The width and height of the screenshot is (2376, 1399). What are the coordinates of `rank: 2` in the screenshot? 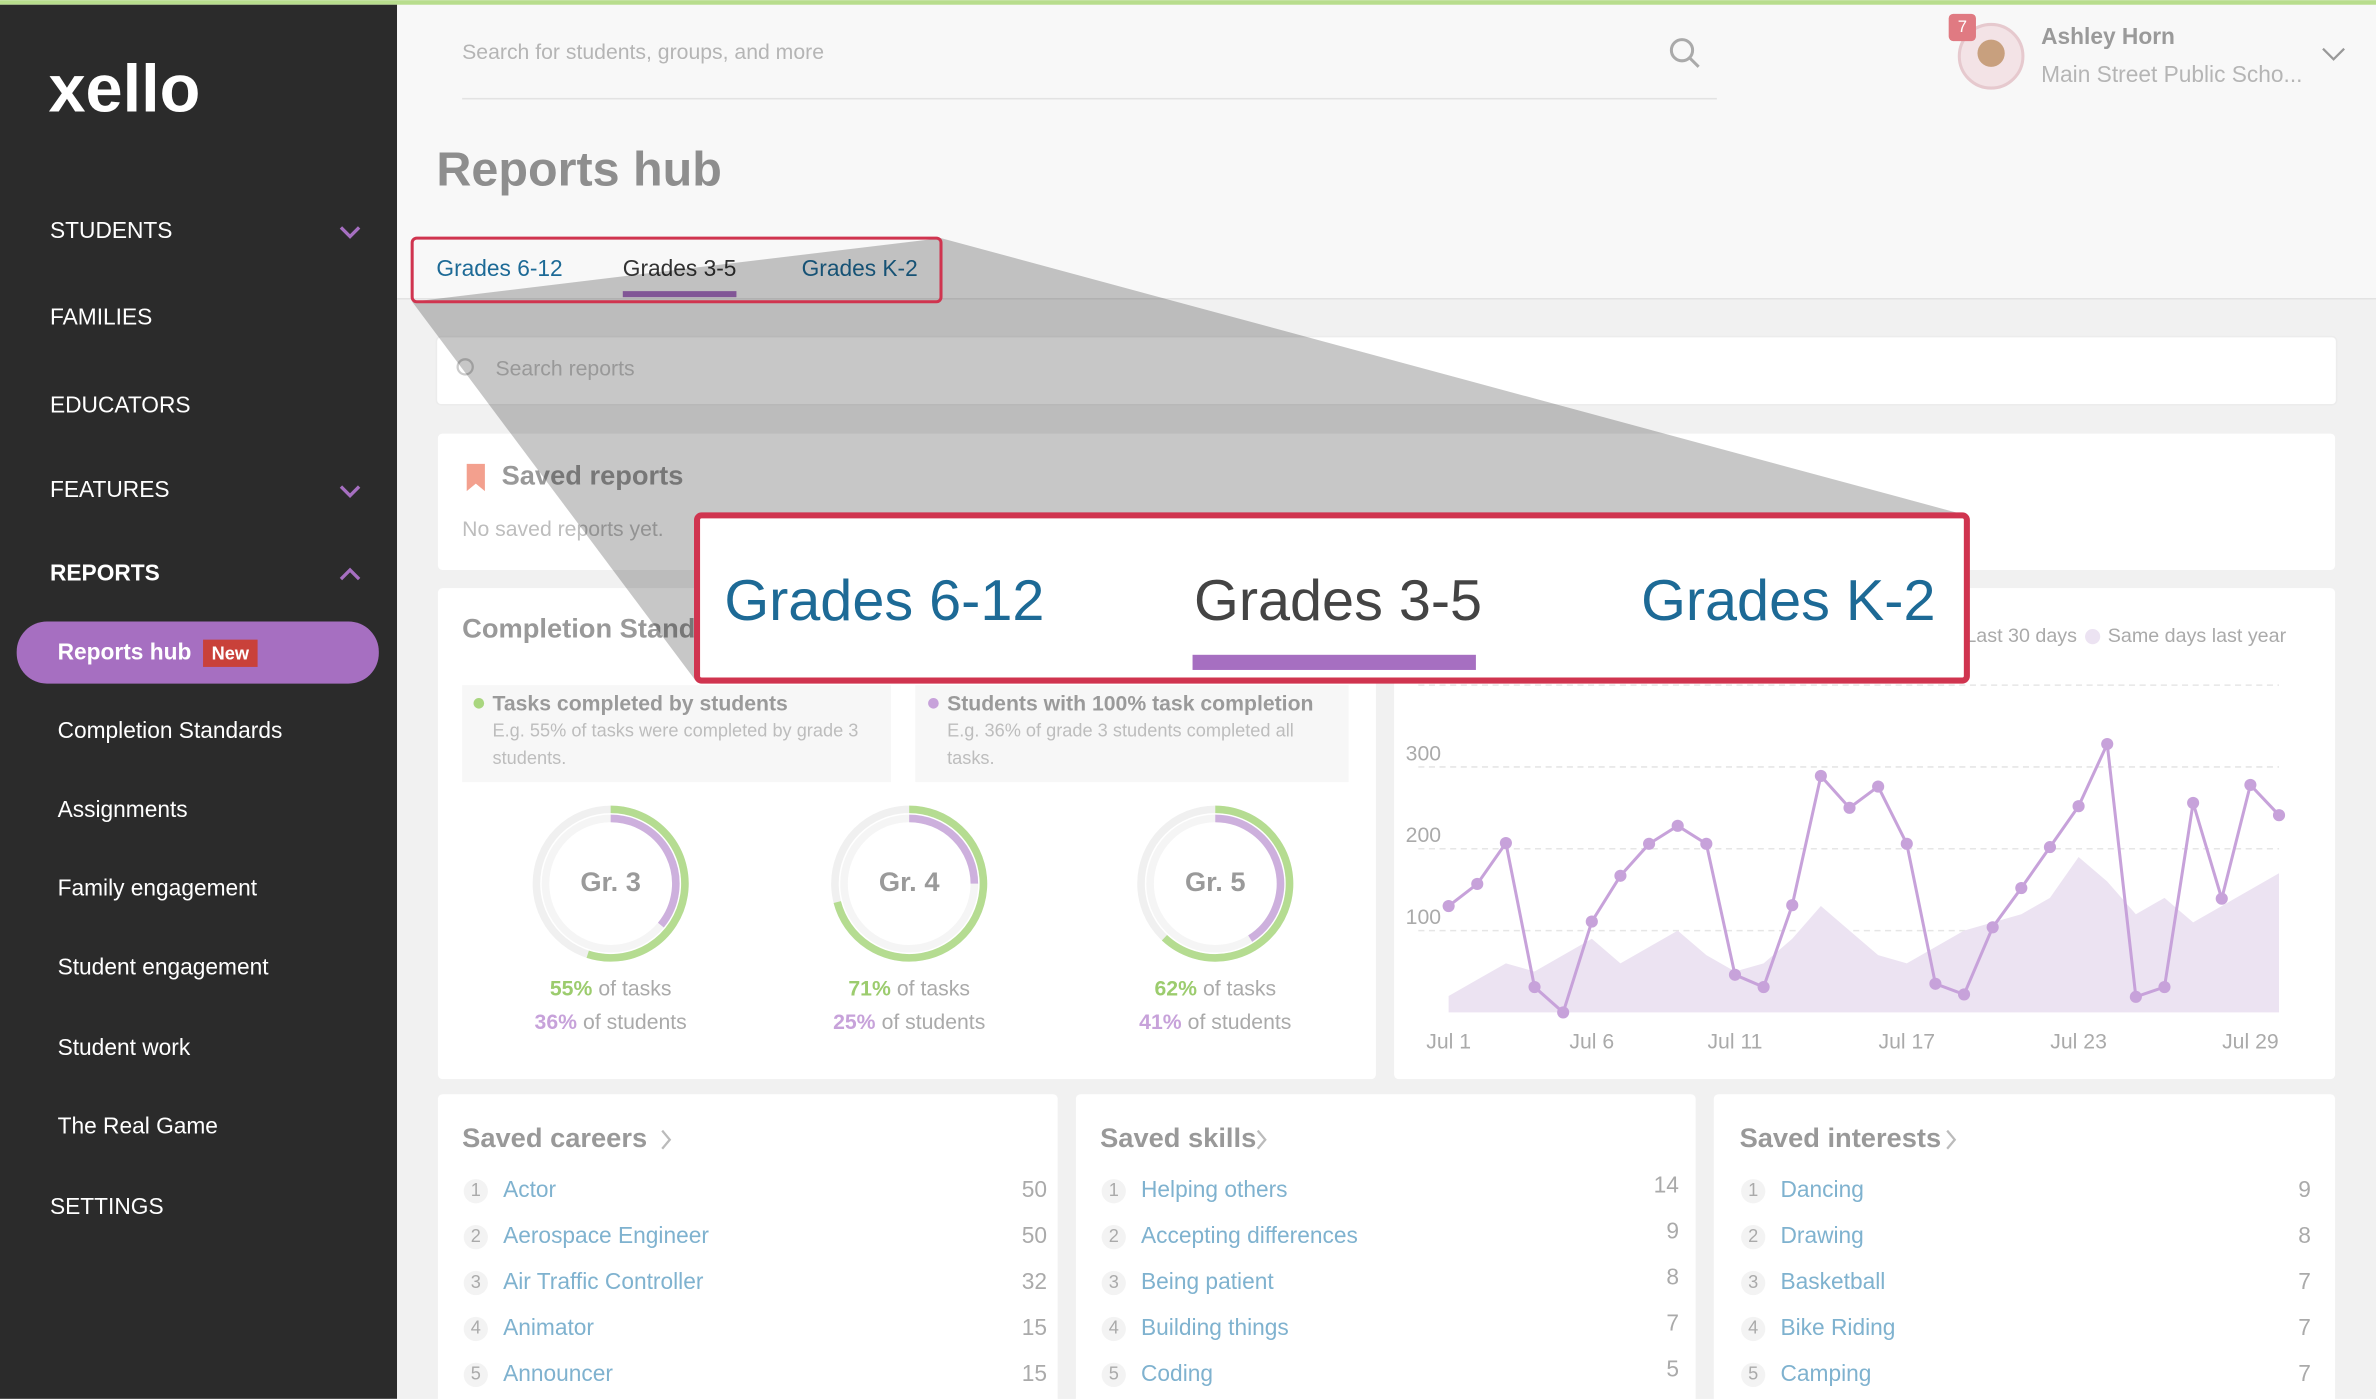 It's located at (1753, 1236).